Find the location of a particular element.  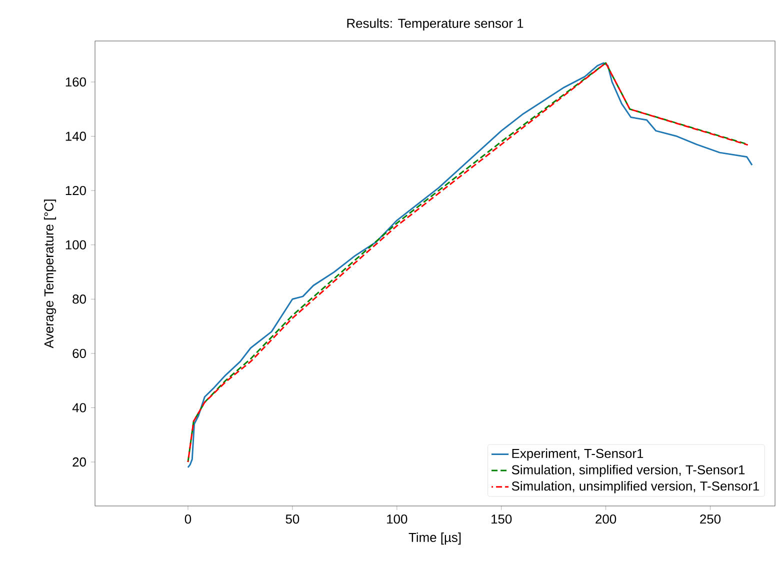

y-tick-label: 160 is located at coordinates (76, 82).